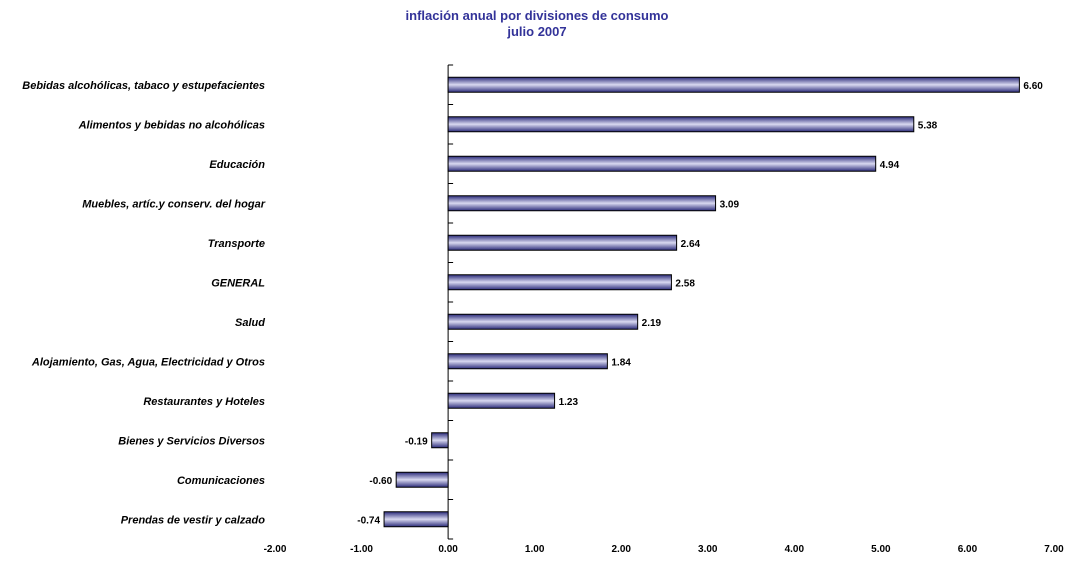  Describe the element at coordinates (795, 549) in the screenshot. I see `x-tick-label: 4.00` at that location.